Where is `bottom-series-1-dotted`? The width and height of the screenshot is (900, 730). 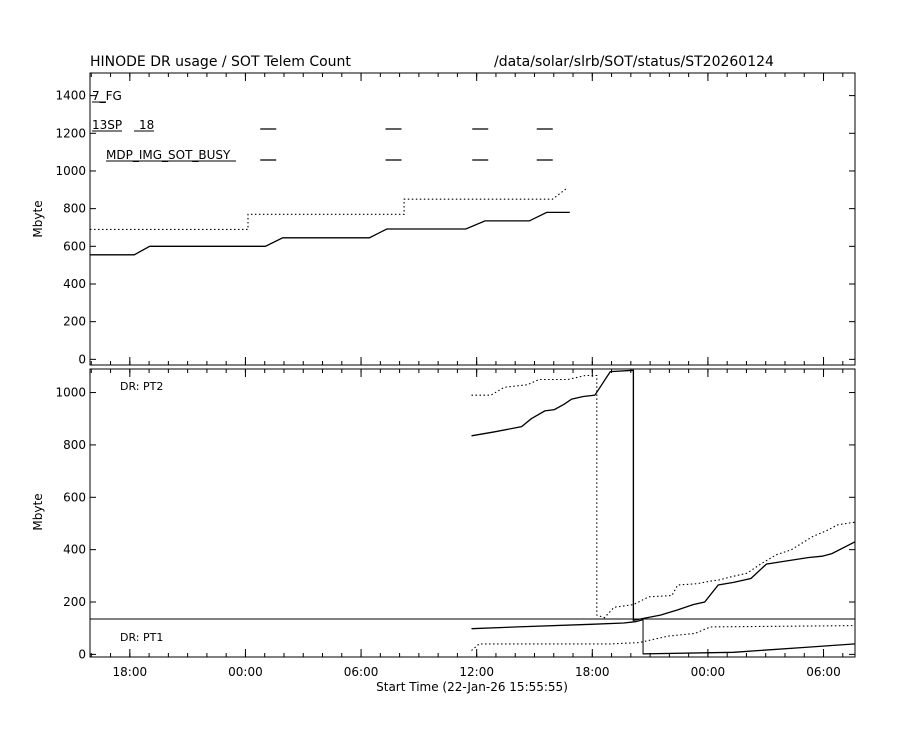
bottom-series-1-dotted is located at coordinates (663, 496).